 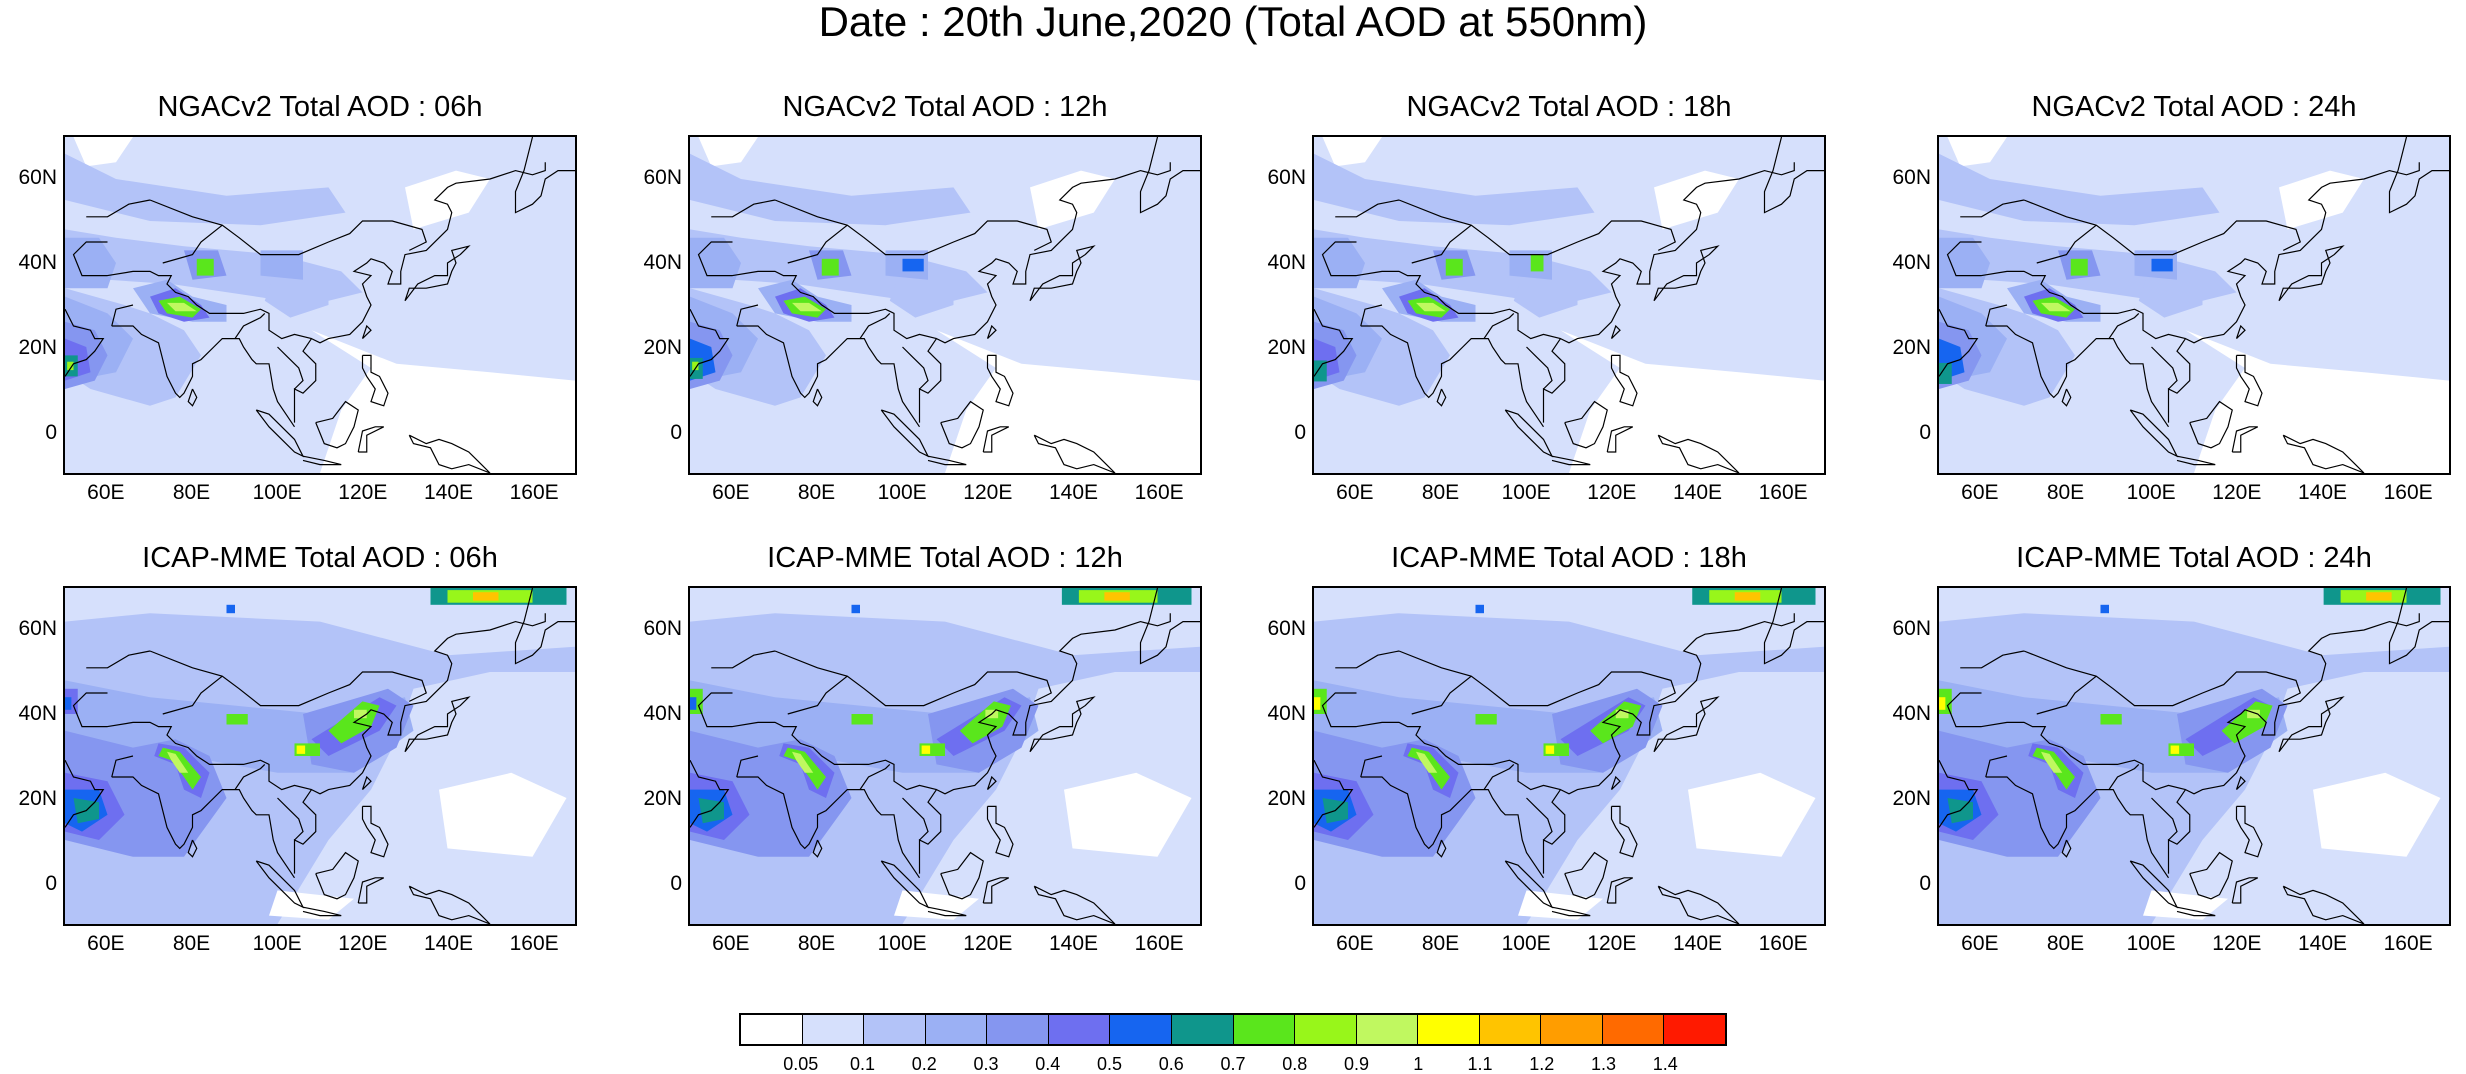 What do you see at coordinates (1911, 798) in the screenshot?
I see `lat-tick-label: 20N` at bounding box center [1911, 798].